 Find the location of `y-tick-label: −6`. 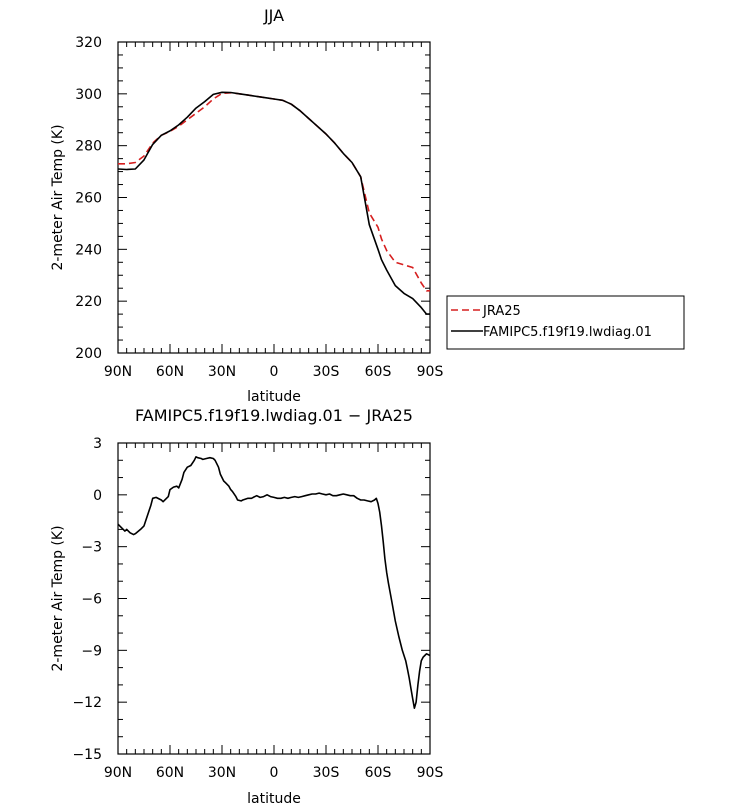

y-tick-label: −6 is located at coordinates (91, 600).